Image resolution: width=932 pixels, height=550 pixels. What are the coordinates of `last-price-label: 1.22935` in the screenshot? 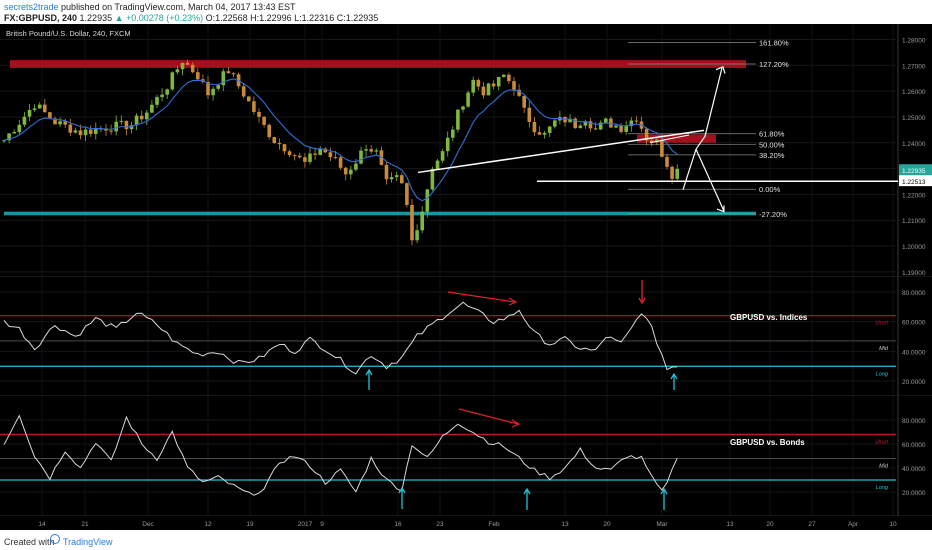 It's located at (914, 171).